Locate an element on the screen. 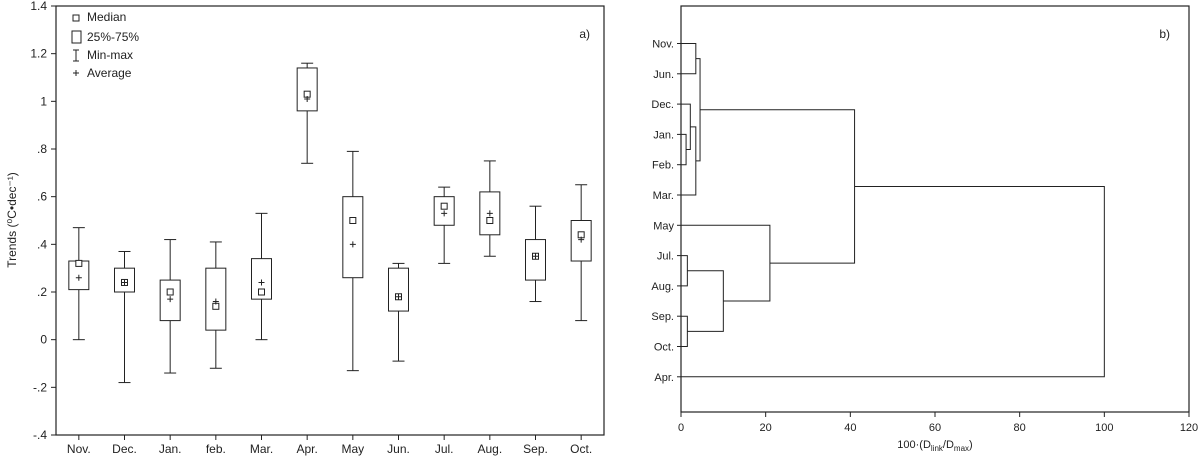  x-tick-label: Nov. is located at coordinates (79, 449).